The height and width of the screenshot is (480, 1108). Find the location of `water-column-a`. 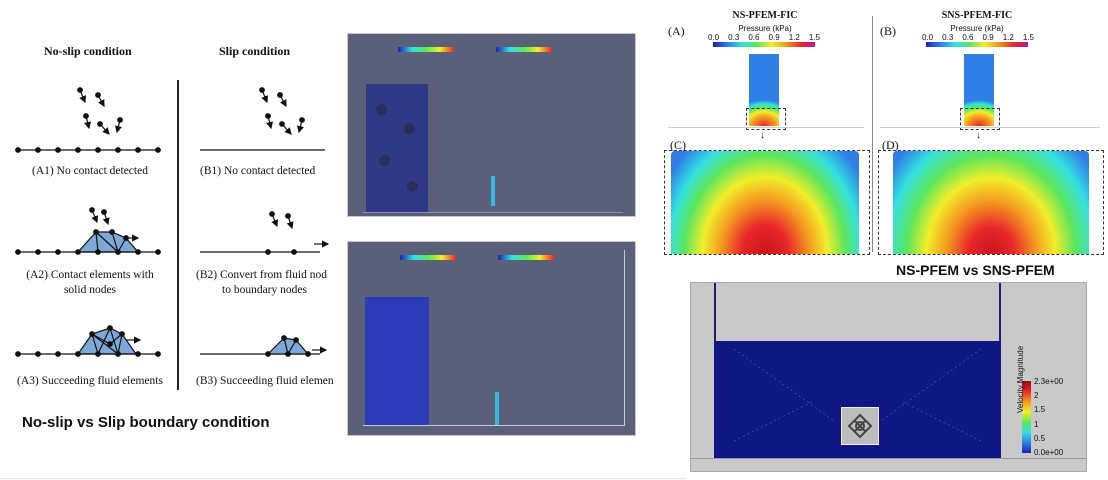

water-column-a is located at coordinates (764, 90).